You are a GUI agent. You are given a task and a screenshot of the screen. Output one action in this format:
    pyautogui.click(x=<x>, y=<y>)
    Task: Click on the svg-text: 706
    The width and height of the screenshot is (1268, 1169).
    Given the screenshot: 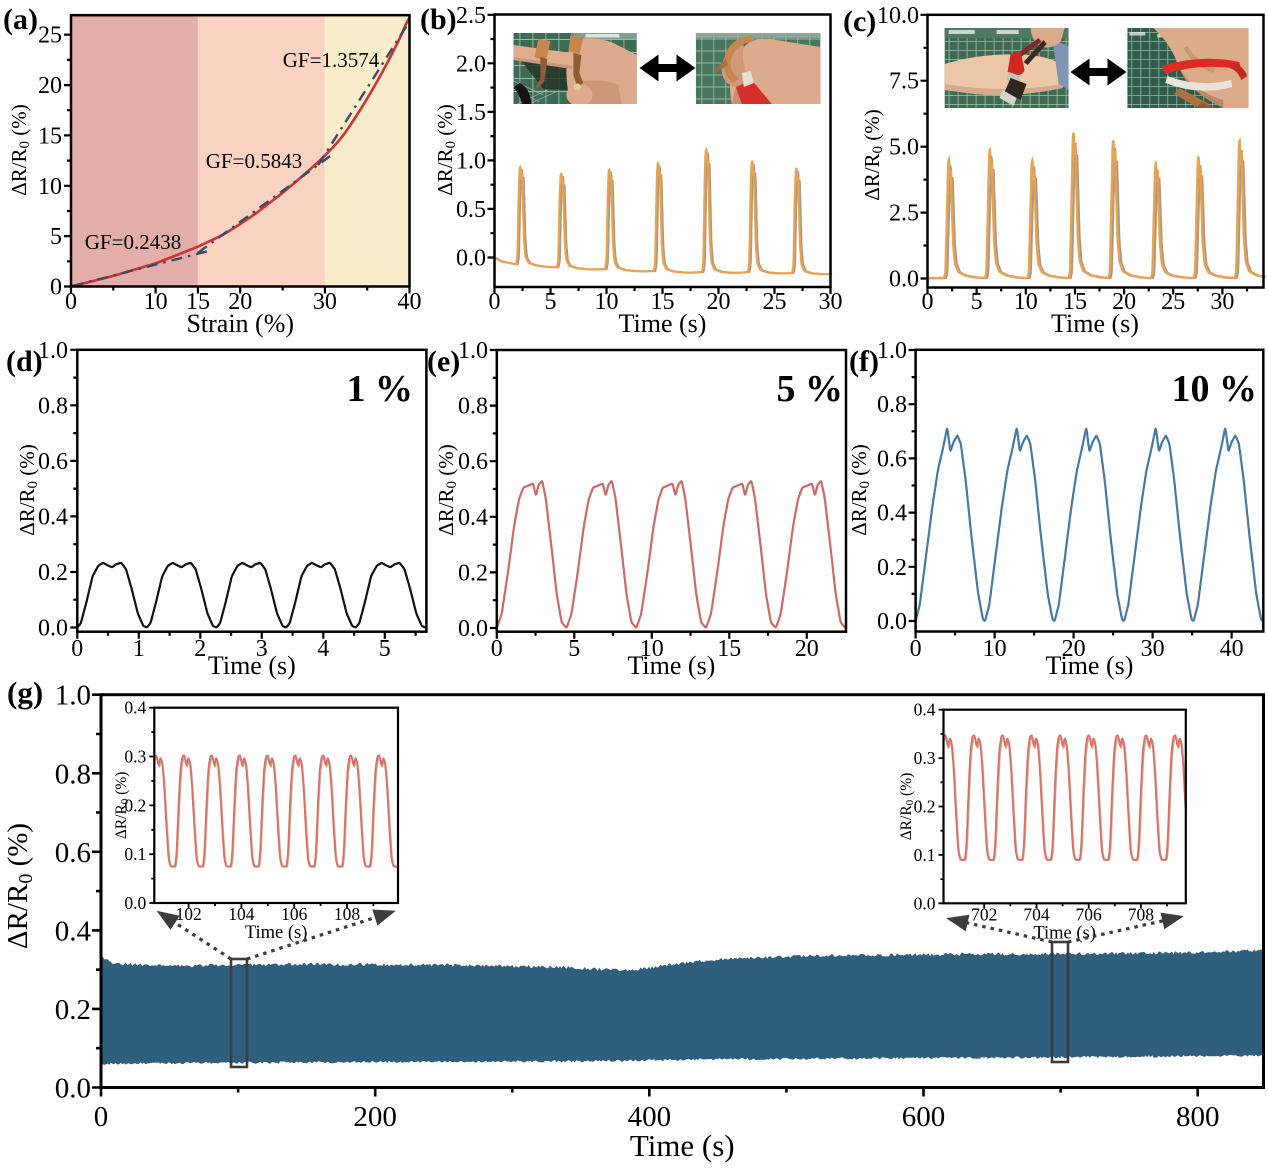 What is the action you would take?
    pyautogui.click(x=1089, y=914)
    